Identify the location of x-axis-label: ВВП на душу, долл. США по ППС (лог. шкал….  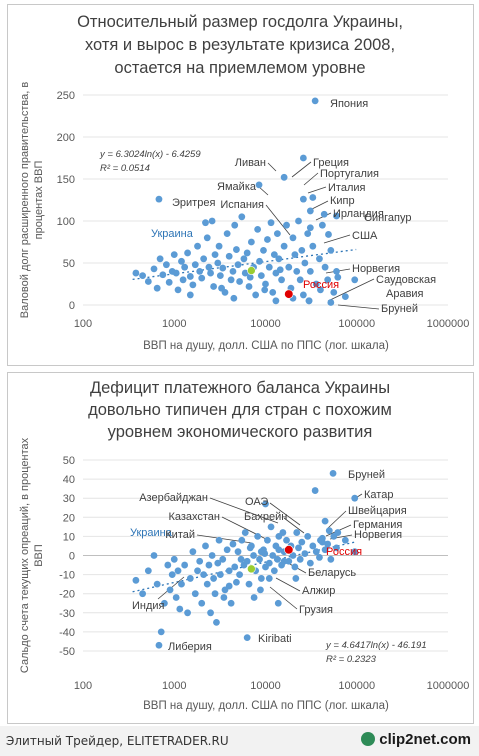
(266, 346).